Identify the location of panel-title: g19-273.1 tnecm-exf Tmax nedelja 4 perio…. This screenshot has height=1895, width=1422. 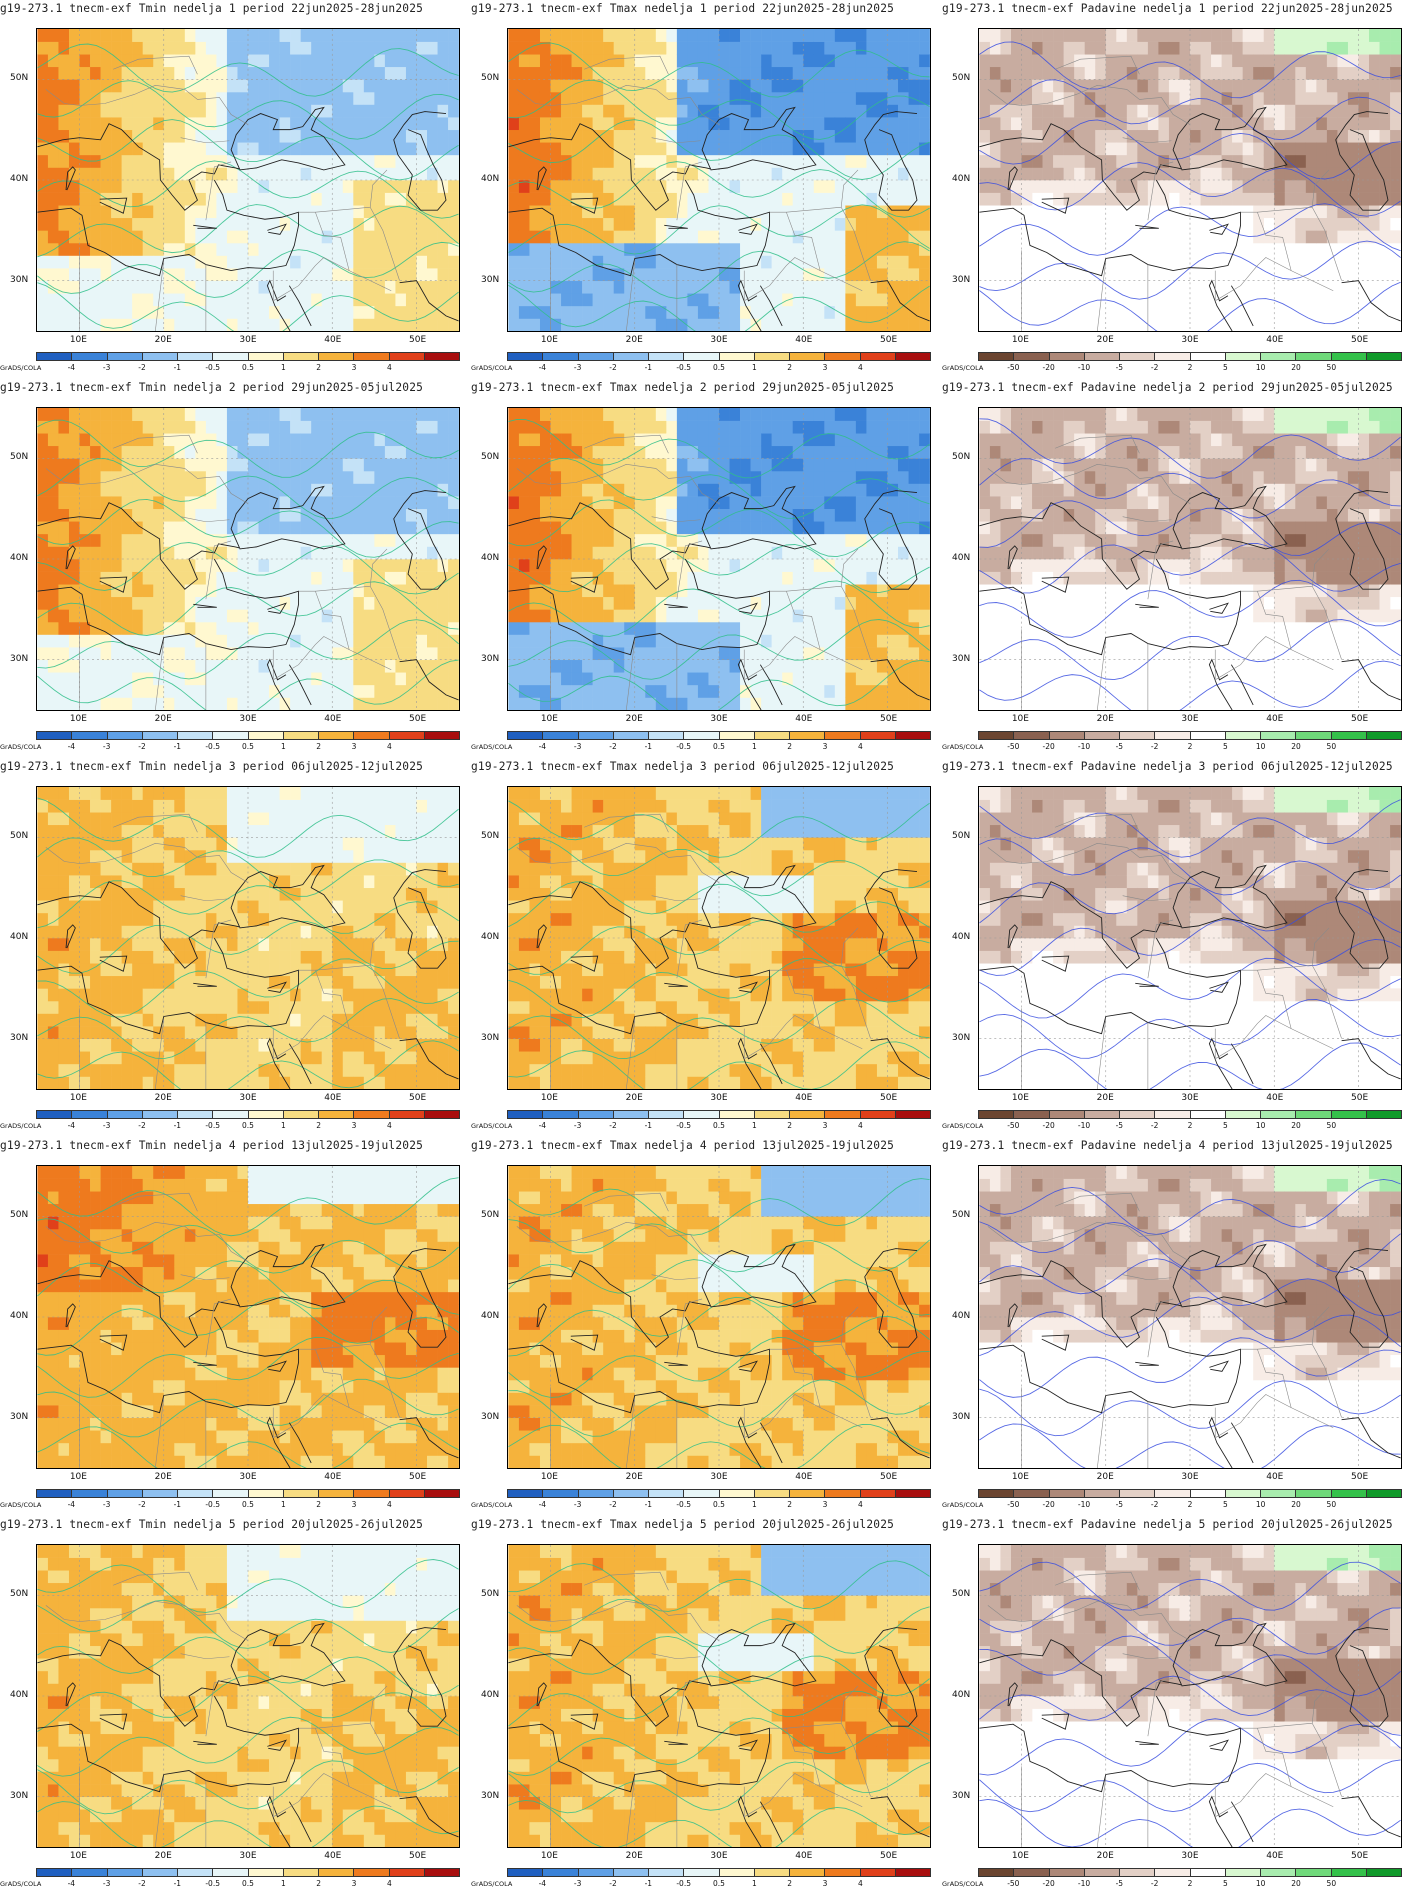
(683, 1145).